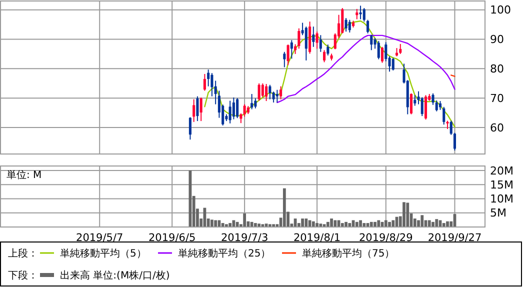  I want to click on y-tick-label: 80, so click(497, 69).